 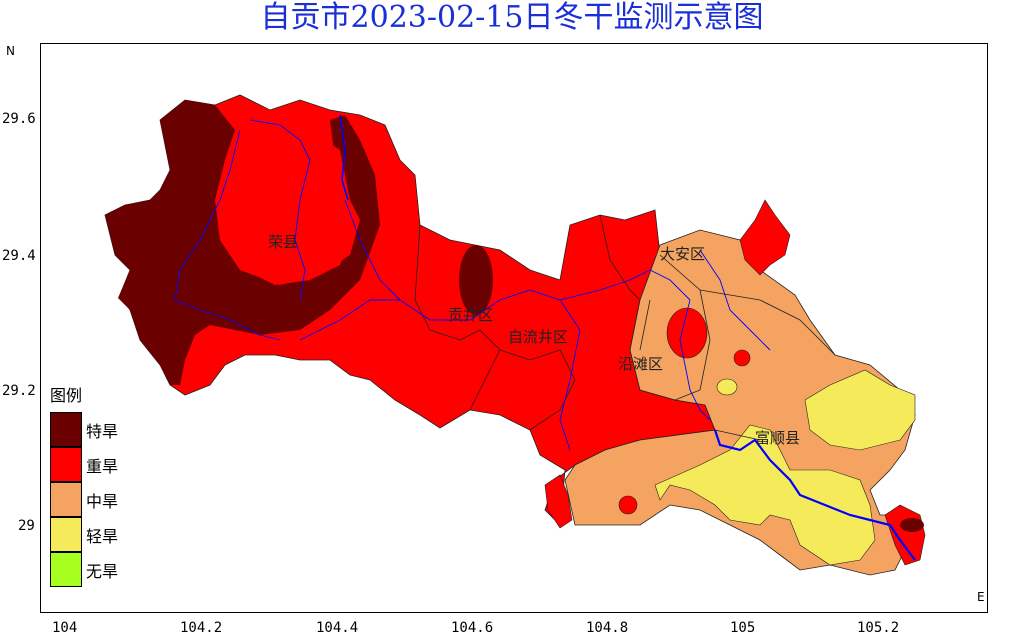 I want to click on lon-tick-104-4: 104.4, so click(x=337, y=628).